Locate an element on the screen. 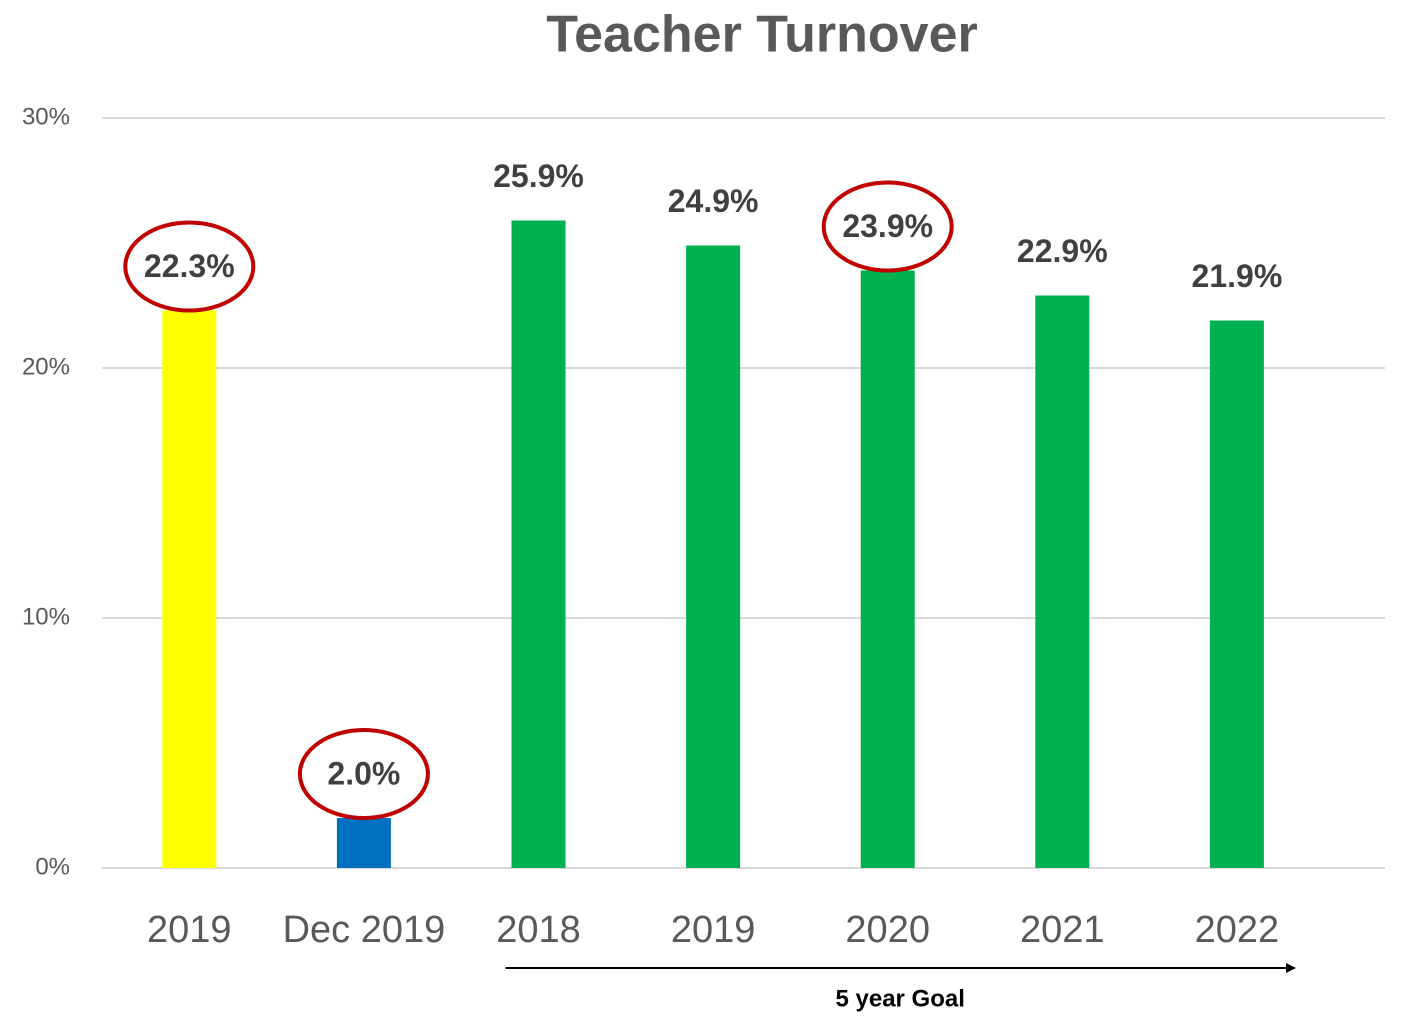 This screenshot has height=1016, width=1412. y-tick-label: 20% is located at coordinates (46, 366).